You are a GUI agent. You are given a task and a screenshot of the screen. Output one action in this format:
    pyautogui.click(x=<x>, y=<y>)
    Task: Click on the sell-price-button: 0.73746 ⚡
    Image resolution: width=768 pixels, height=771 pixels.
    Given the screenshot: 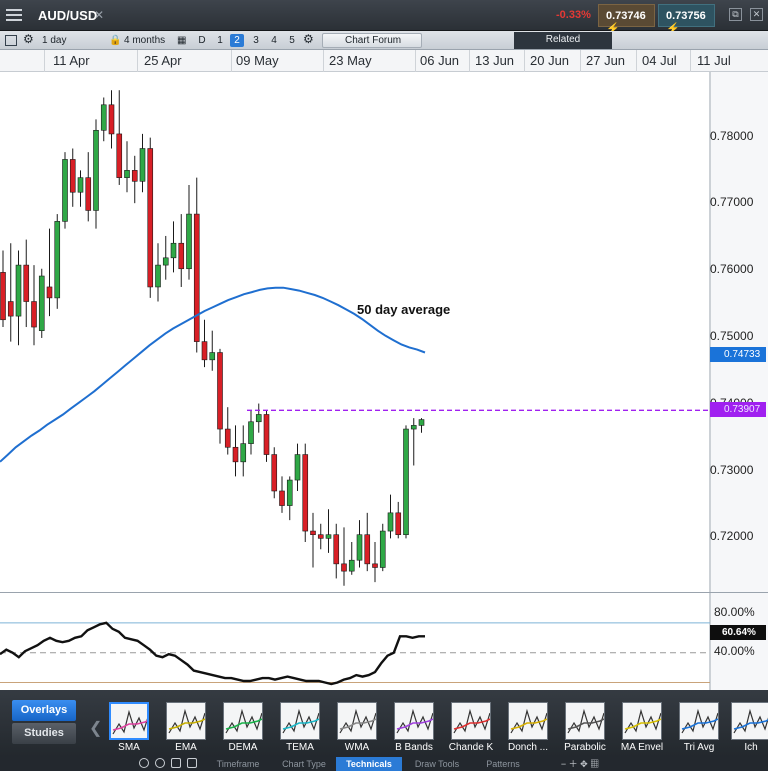 What is the action you would take?
    pyautogui.click(x=626, y=19)
    